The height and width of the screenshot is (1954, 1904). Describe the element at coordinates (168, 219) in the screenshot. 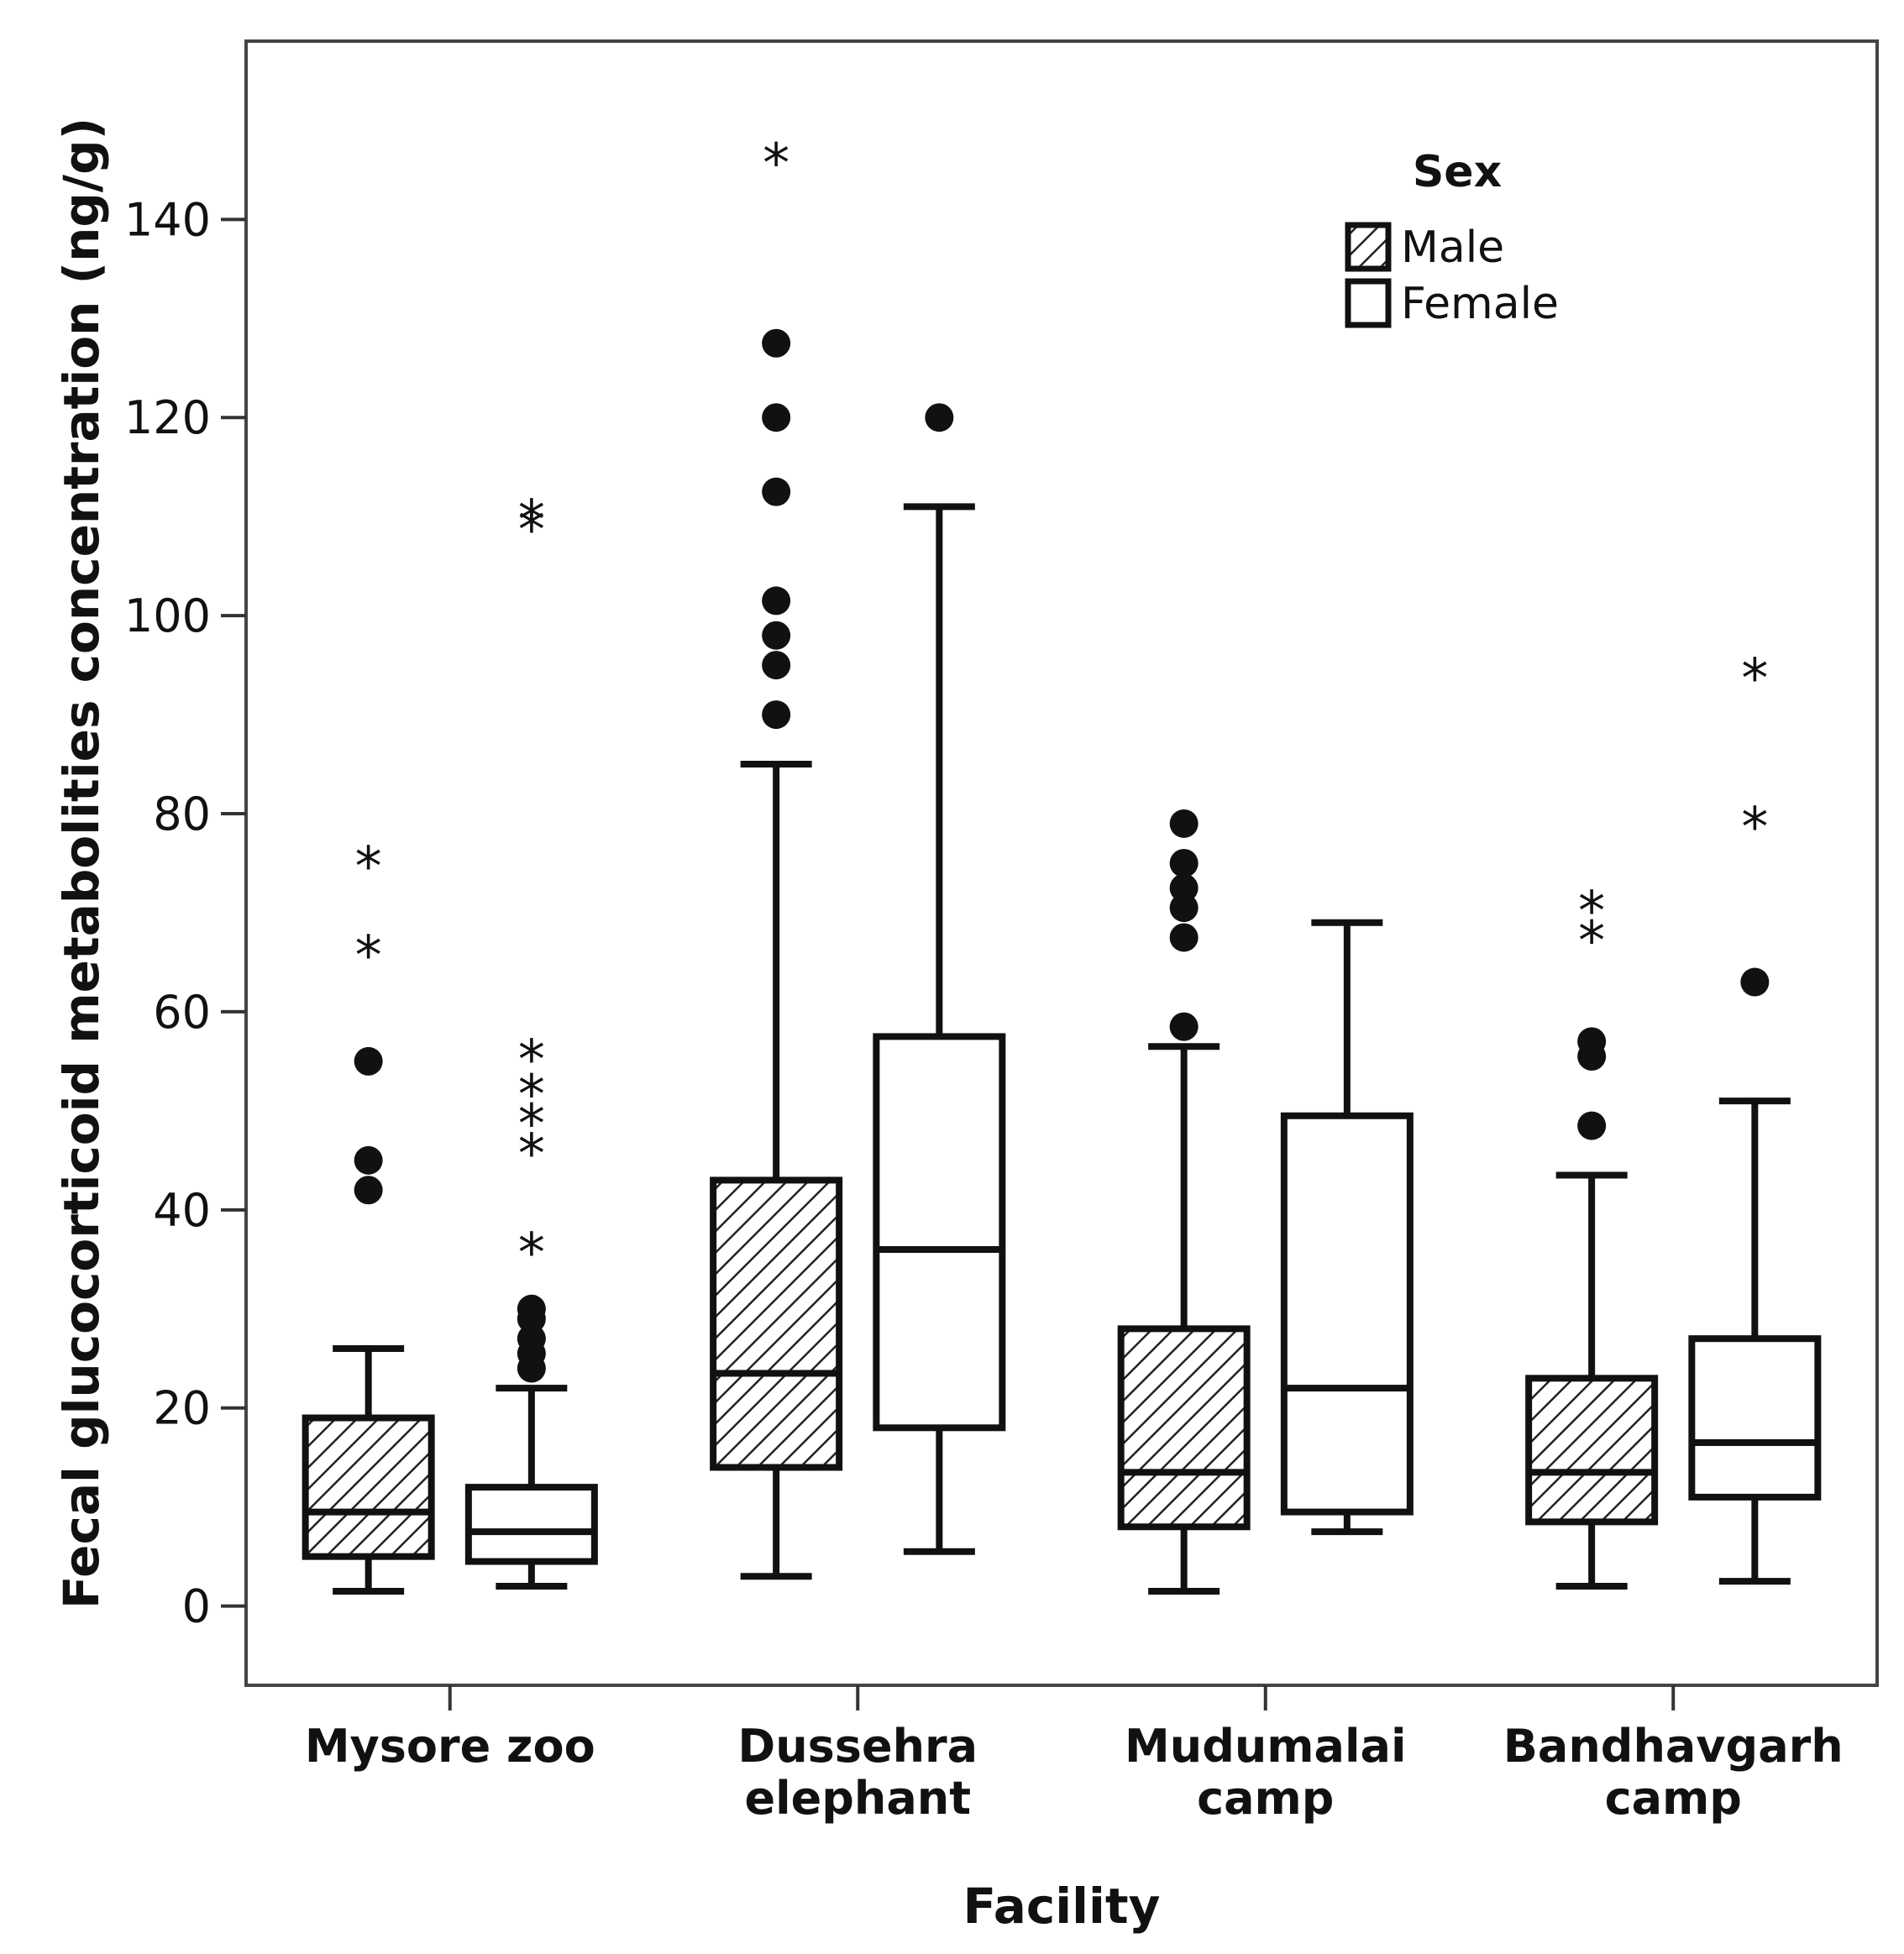

I see `y-tick-label: 140` at that location.